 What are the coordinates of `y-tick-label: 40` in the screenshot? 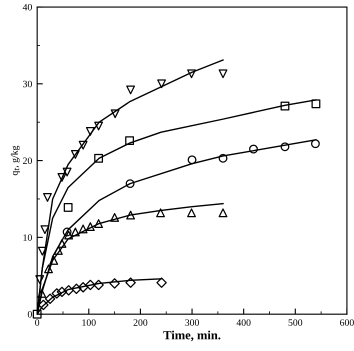 It's located at (27, 7).